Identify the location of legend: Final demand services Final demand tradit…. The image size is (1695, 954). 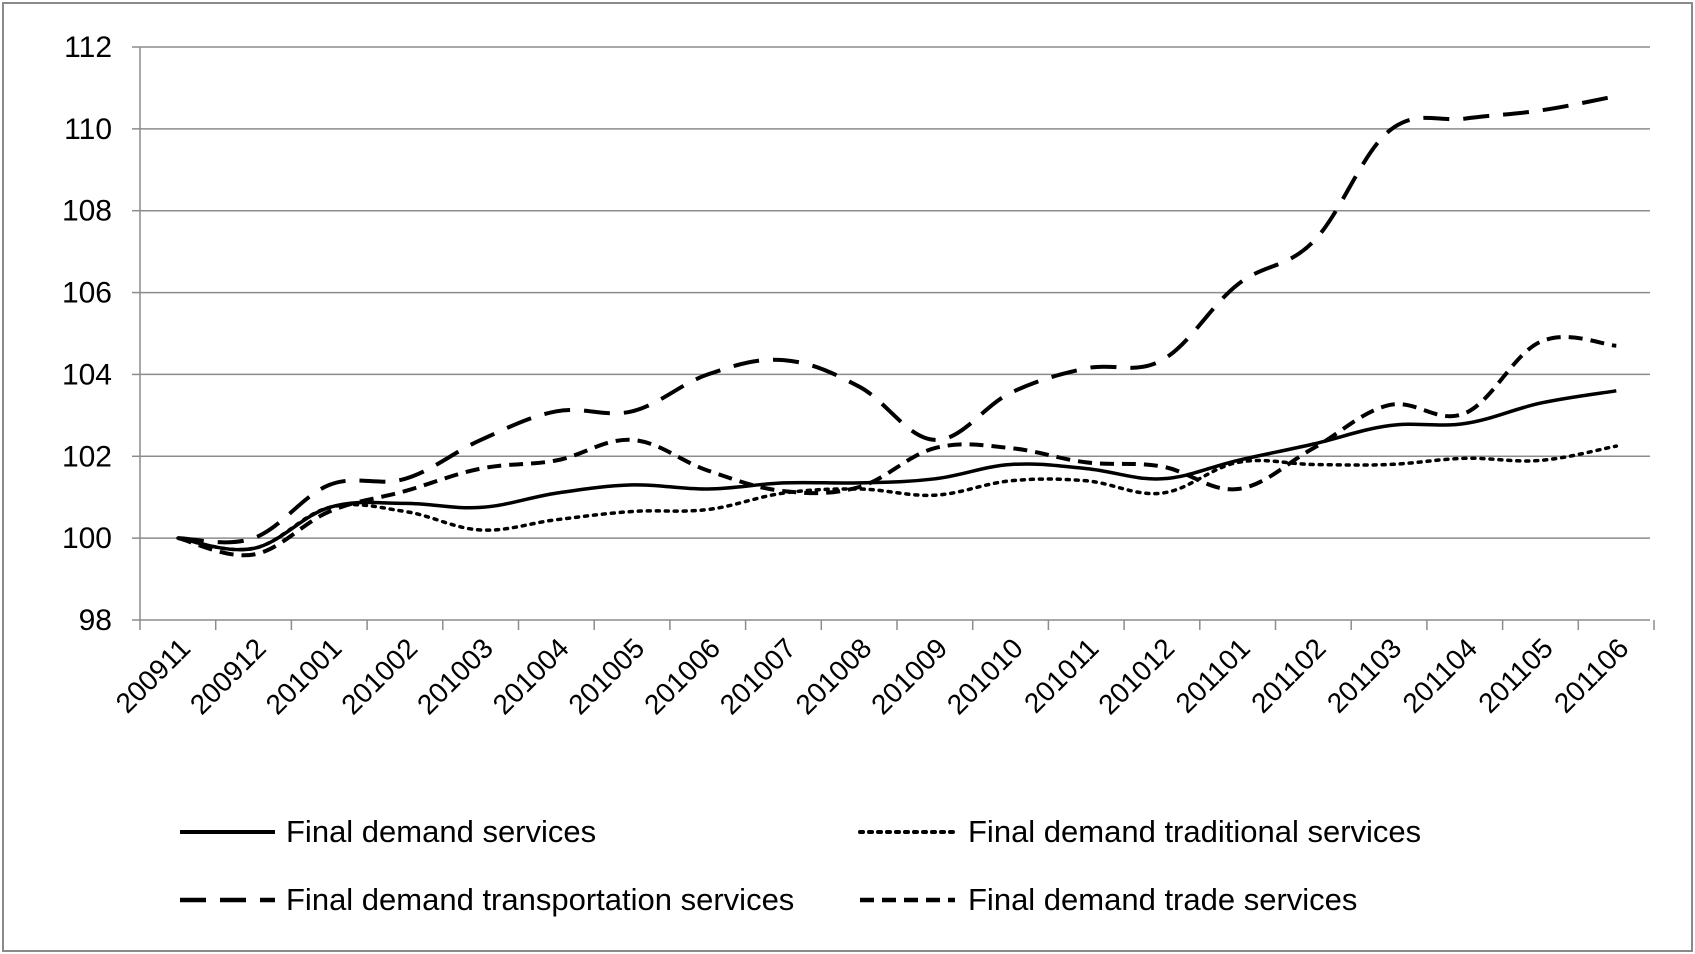
(800, 865).